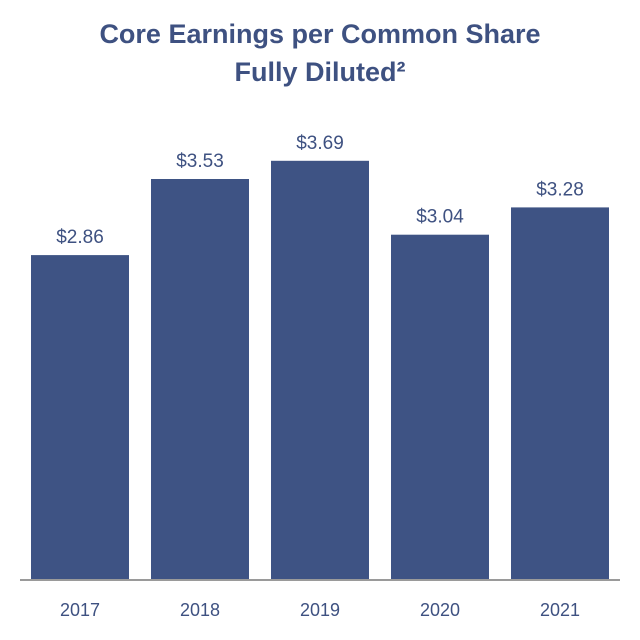 The height and width of the screenshot is (640, 640). What do you see at coordinates (560, 610) in the screenshot?
I see `x-tick-label-2021: 2021` at bounding box center [560, 610].